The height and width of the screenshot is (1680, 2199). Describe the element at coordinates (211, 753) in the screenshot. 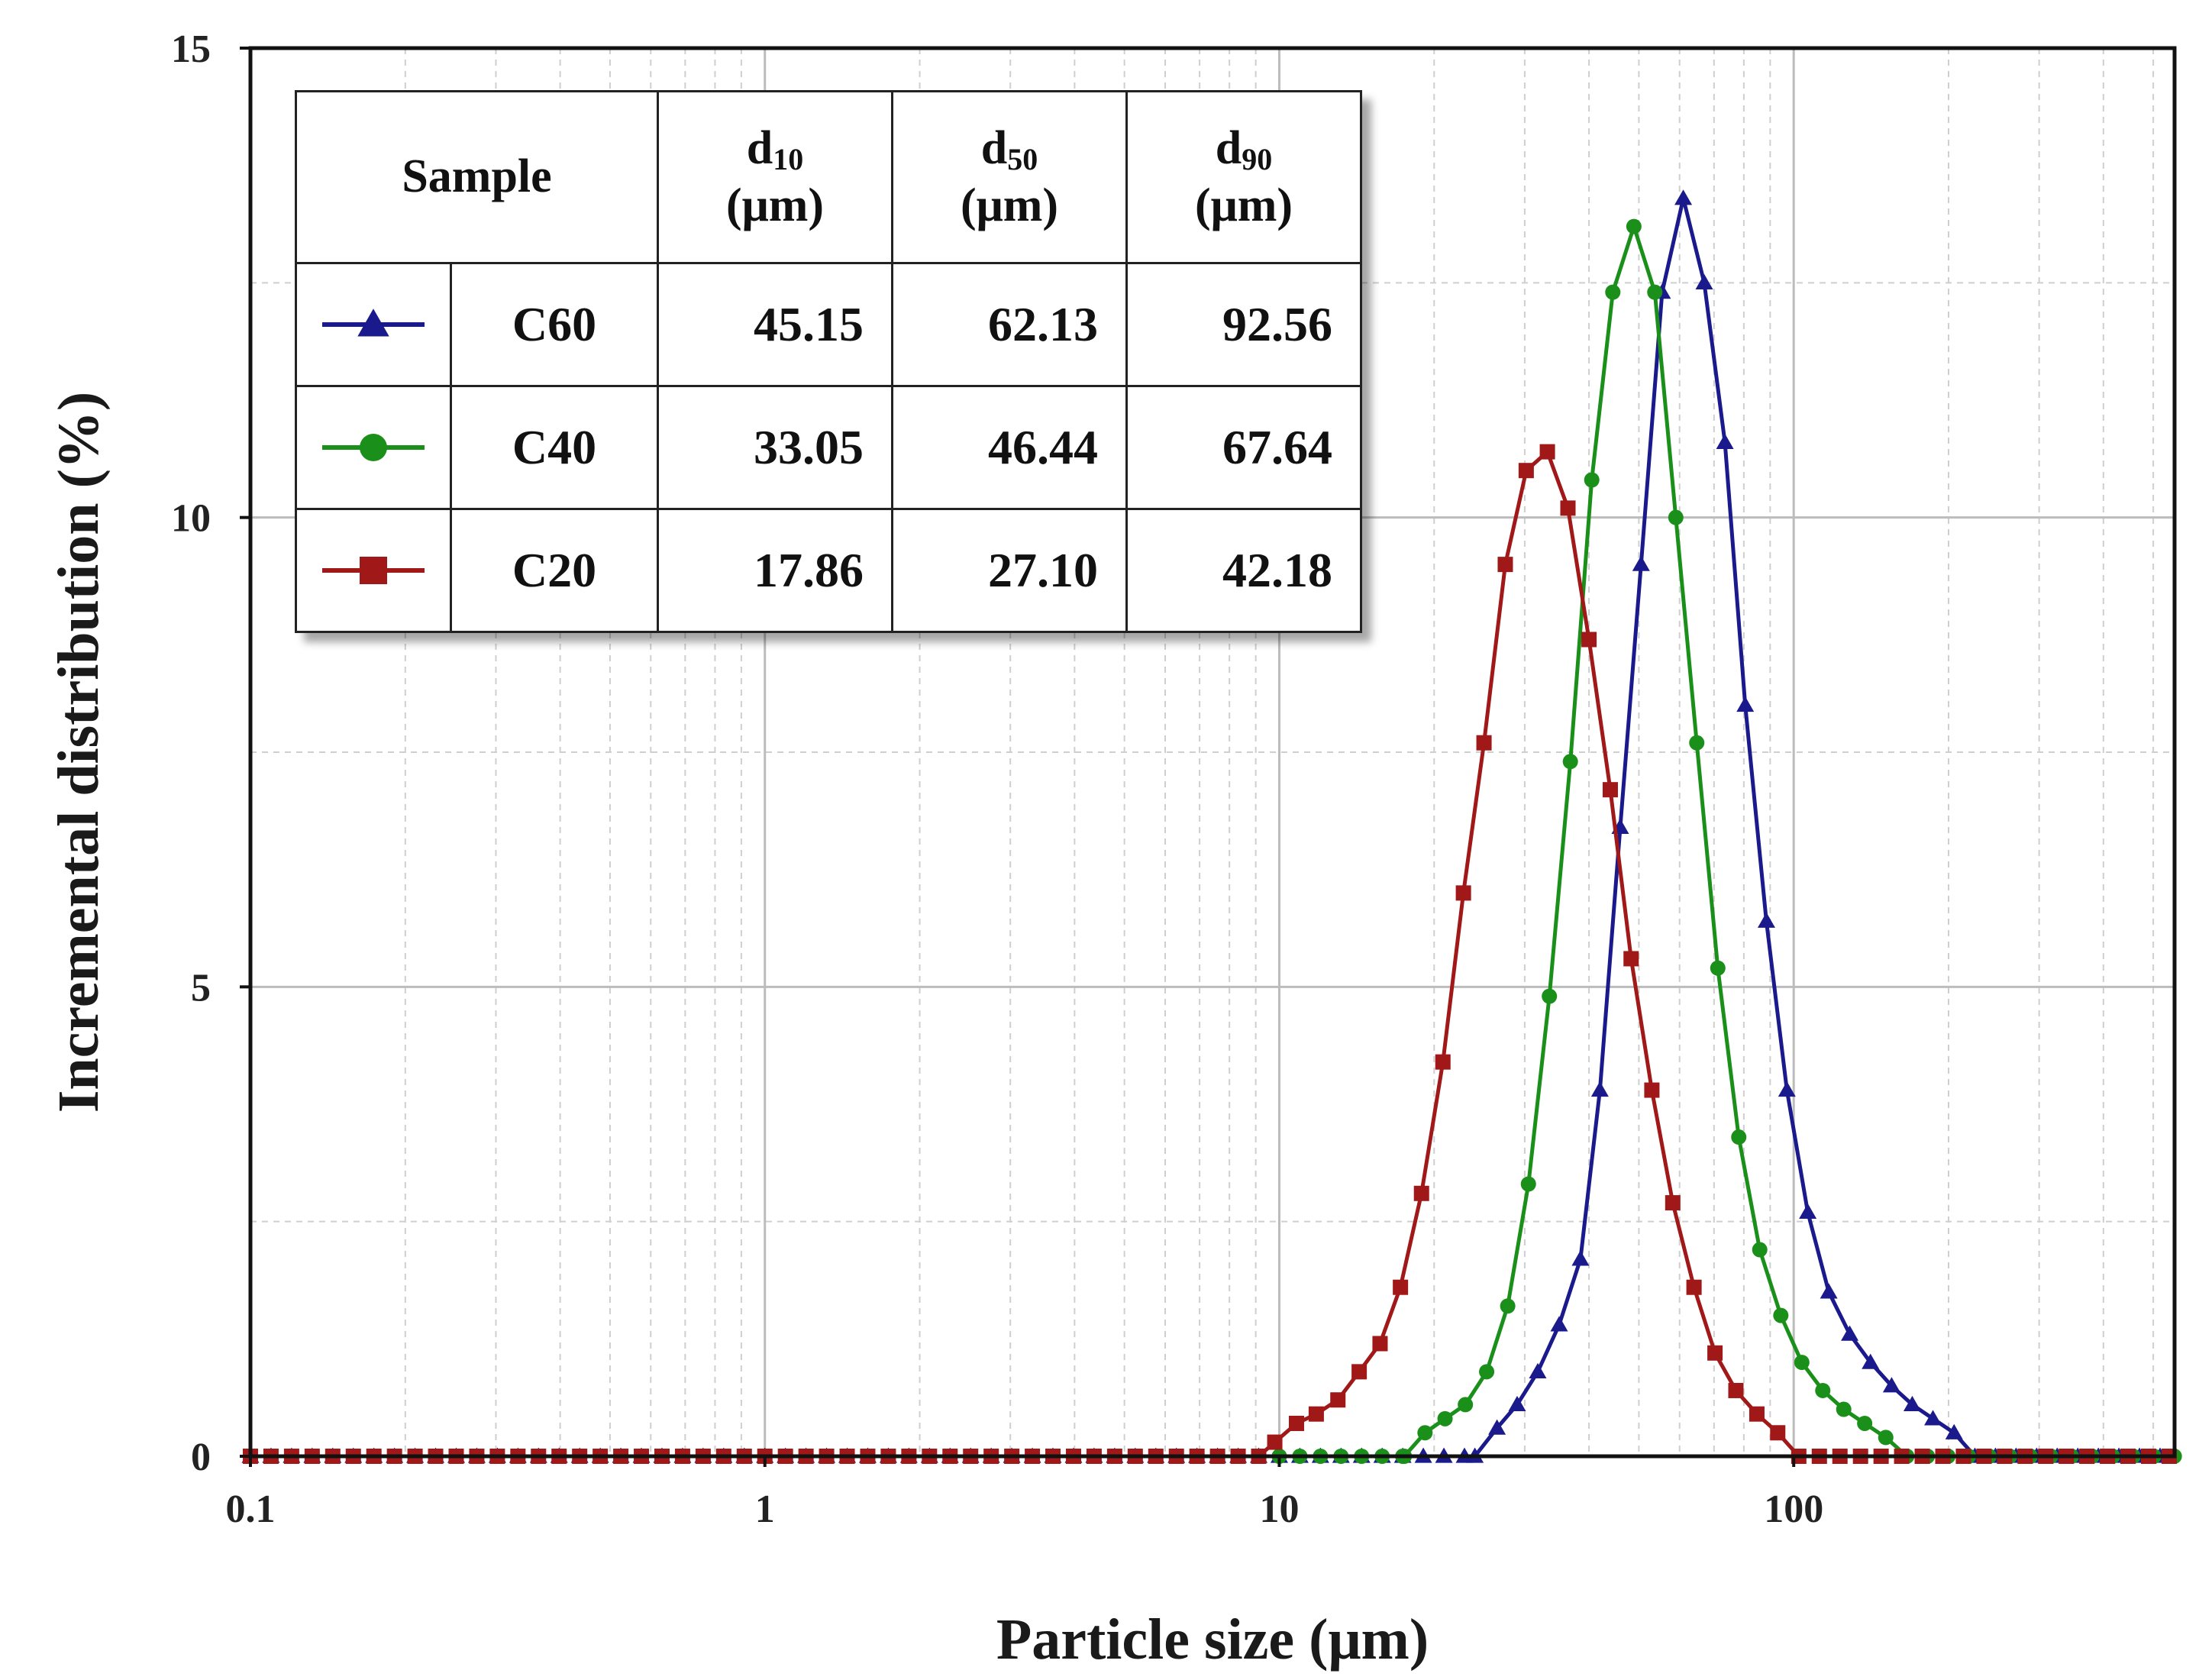

I see `y-axis-ticks: 0 5 10 15` at that location.